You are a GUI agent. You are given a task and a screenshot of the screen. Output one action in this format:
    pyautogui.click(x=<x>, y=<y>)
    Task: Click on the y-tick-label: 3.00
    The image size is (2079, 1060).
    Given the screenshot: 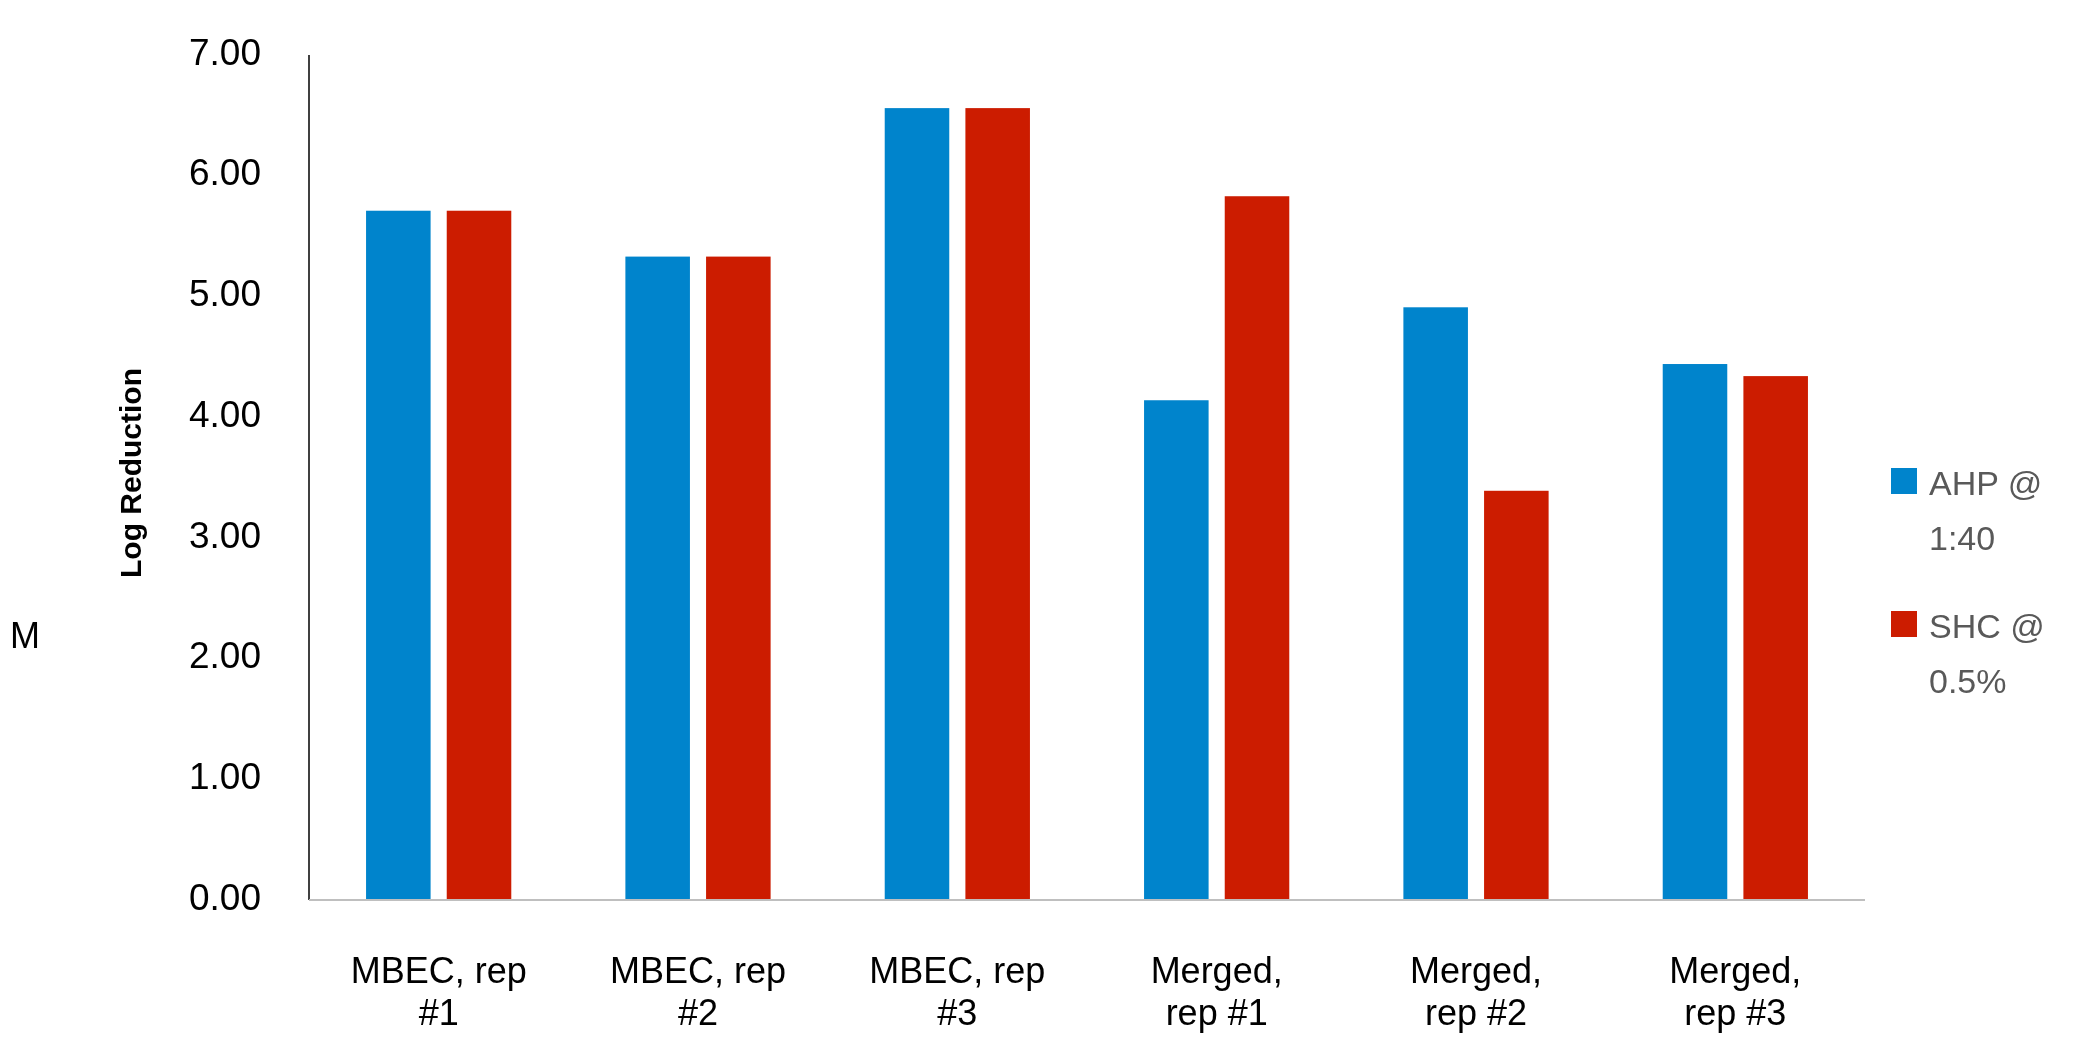 What is the action you would take?
    pyautogui.click(x=224, y=535)
    